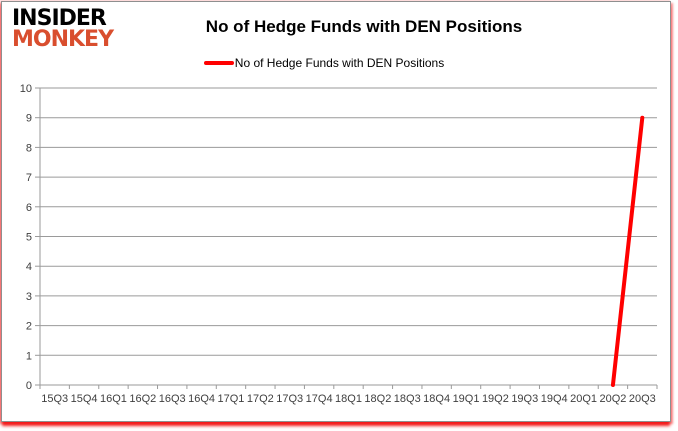  What do you see at coordinates (29, 148) in the screenshot?
I see `y-axis-label-8: 8` at bounding box center [29, 148].